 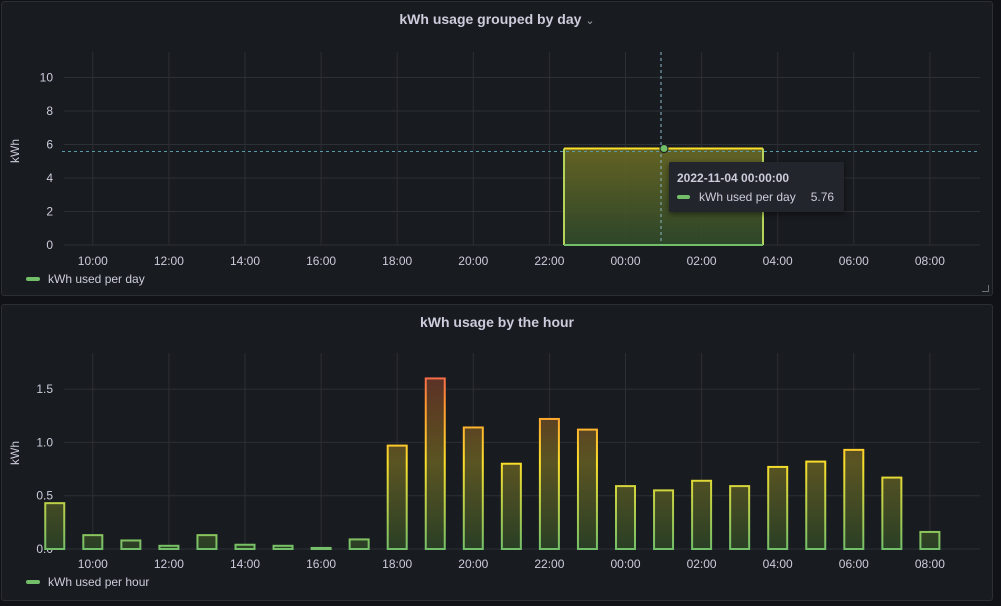 I want to click on hourly-legend: kWh used per hour, so click(x=87, y=582).